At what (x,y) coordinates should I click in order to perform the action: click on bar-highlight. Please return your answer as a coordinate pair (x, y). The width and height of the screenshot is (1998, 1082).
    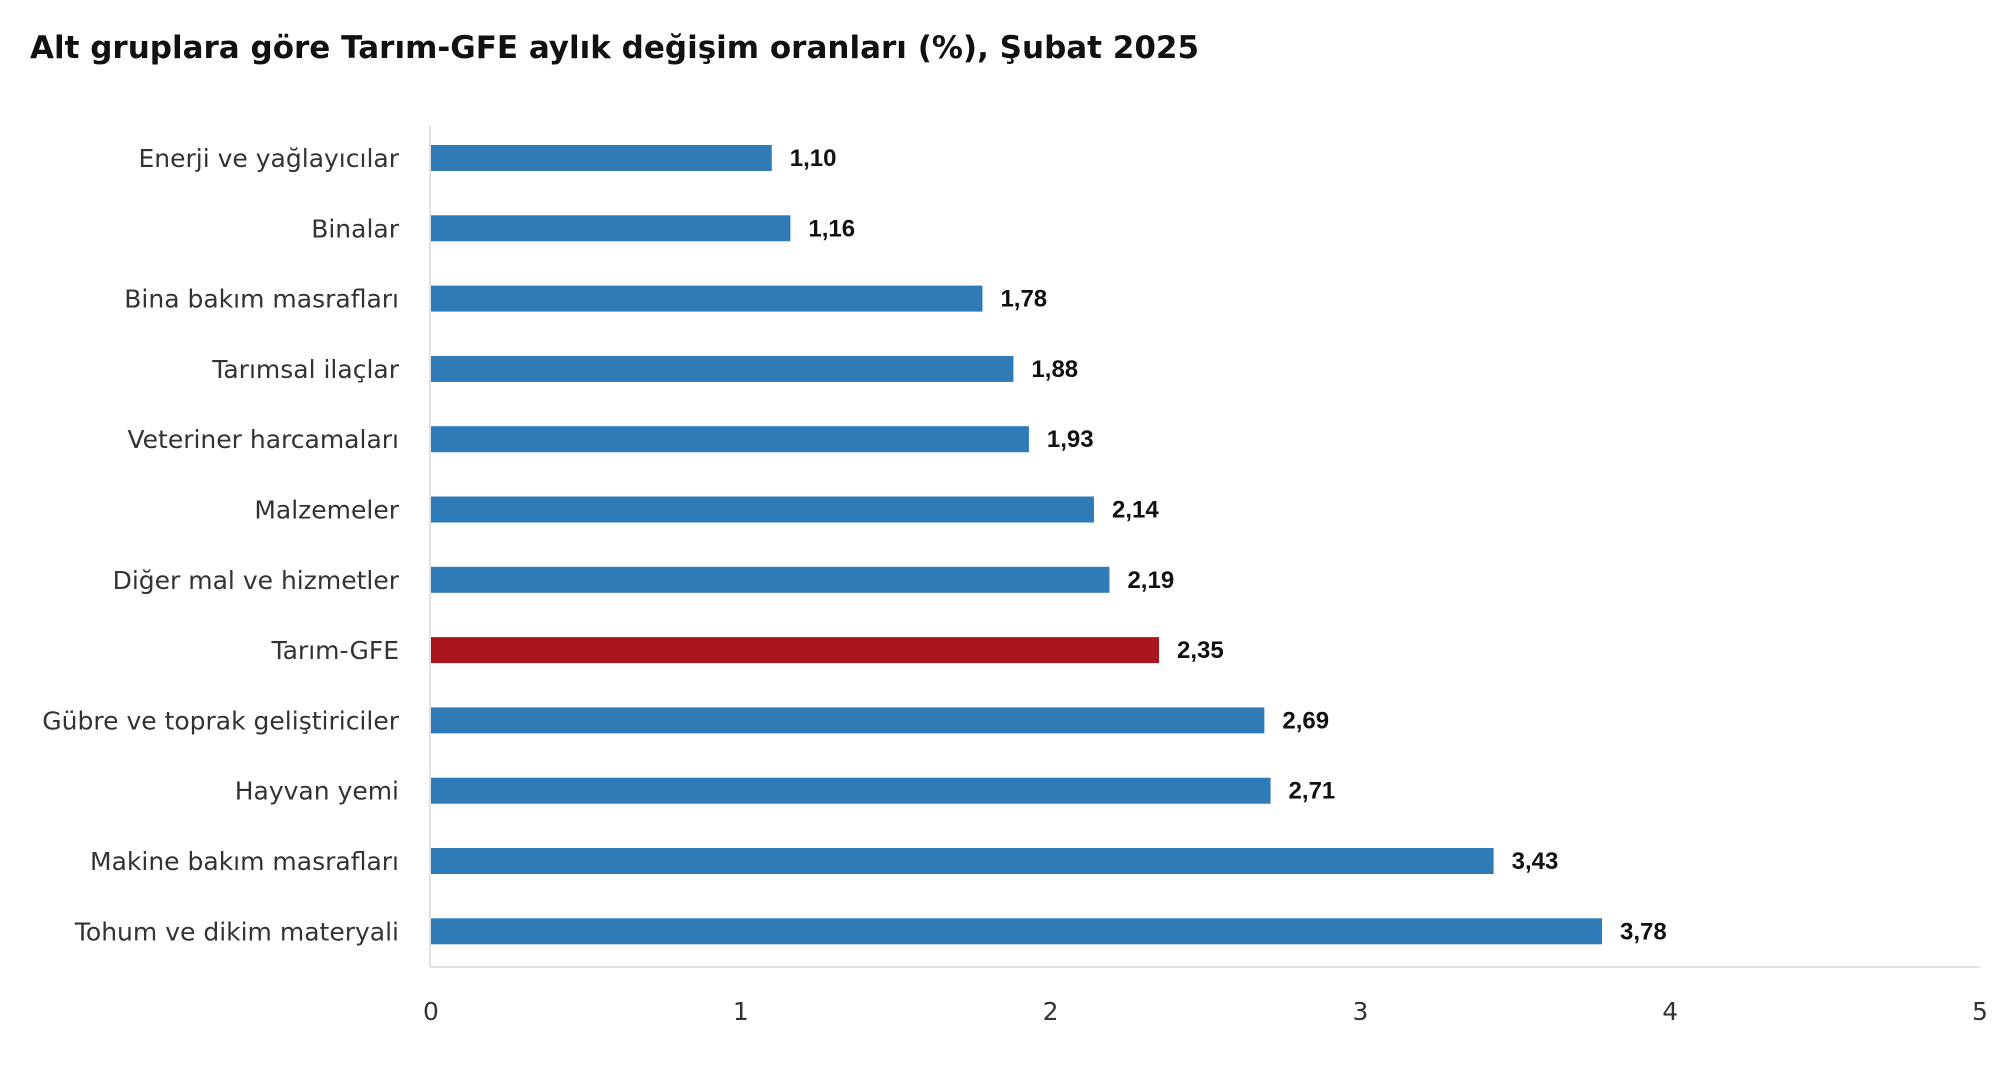
    Looking at the image, I should click on (795, 650).